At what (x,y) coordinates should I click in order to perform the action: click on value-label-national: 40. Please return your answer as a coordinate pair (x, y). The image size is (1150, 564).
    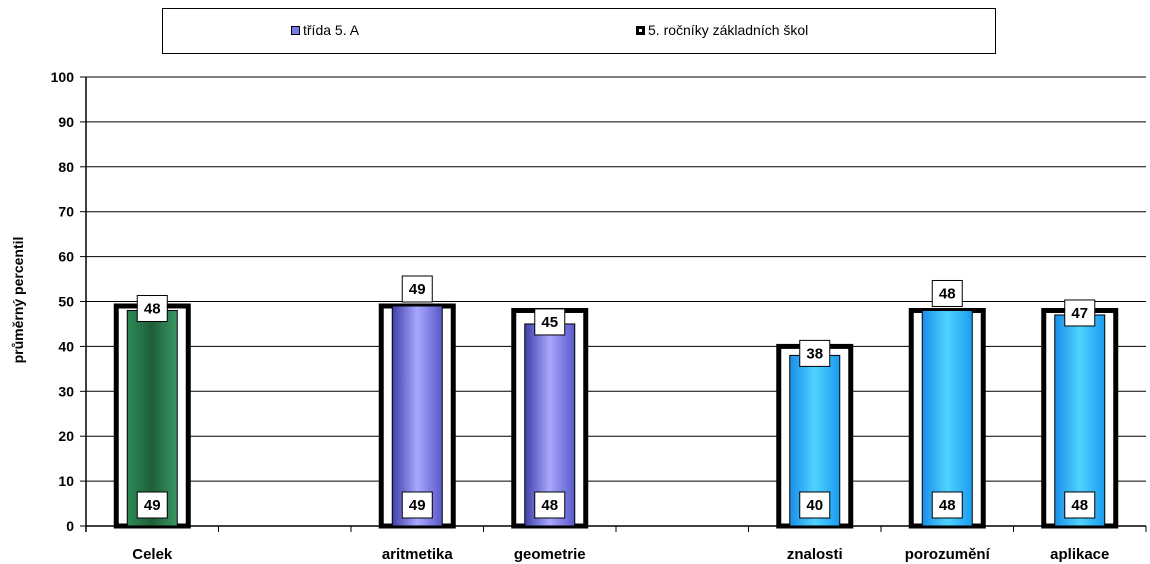
    Looking at the image, I should click on (814, 505).